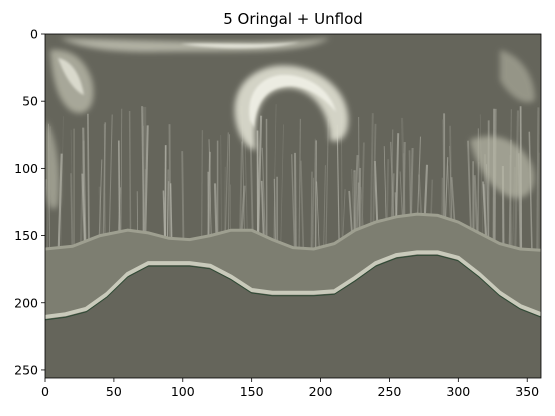 This screenshot has height=416, width=555. Describe the element at coordinates (458, 391) in the screenshot. I see `x-tick-label: 300` at that location.